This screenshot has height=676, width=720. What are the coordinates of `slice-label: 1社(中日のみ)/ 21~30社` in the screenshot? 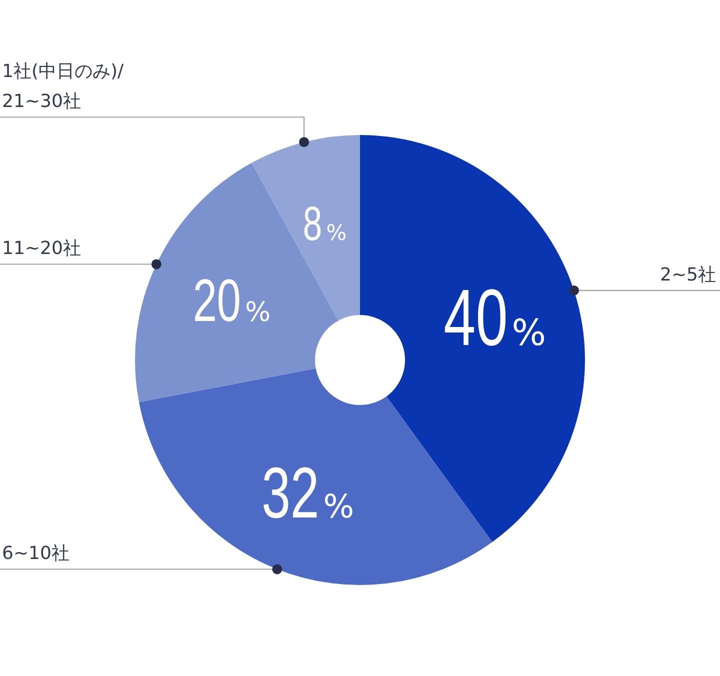 It's located at (63, 86).